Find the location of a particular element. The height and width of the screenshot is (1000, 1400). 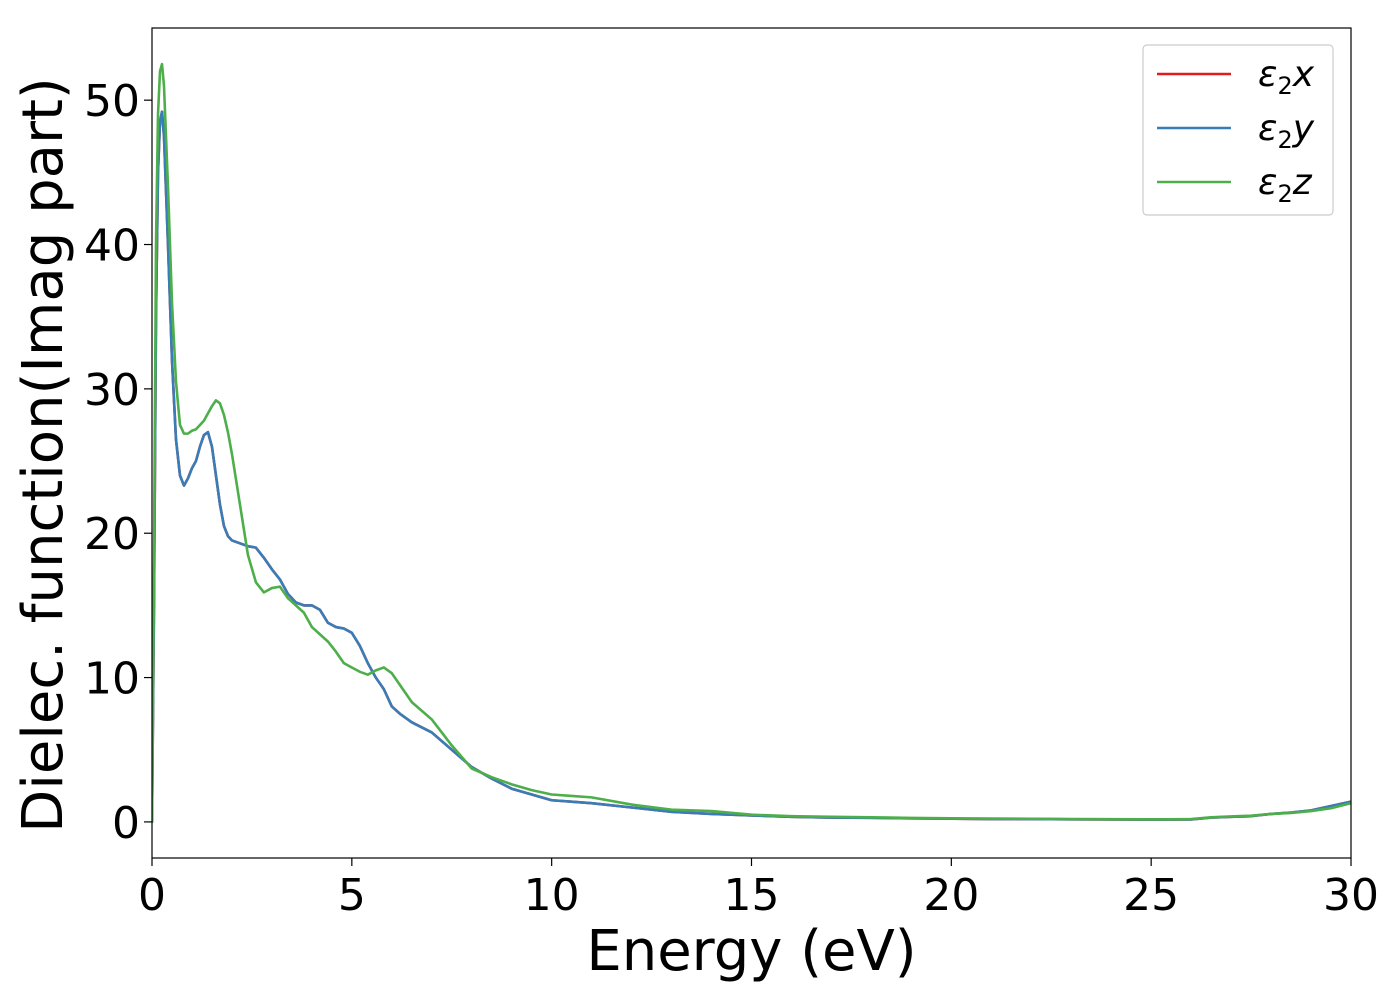

x-axis-ticks: 0 5 10 15 20 25 30 is located at coordinates (758, 889).